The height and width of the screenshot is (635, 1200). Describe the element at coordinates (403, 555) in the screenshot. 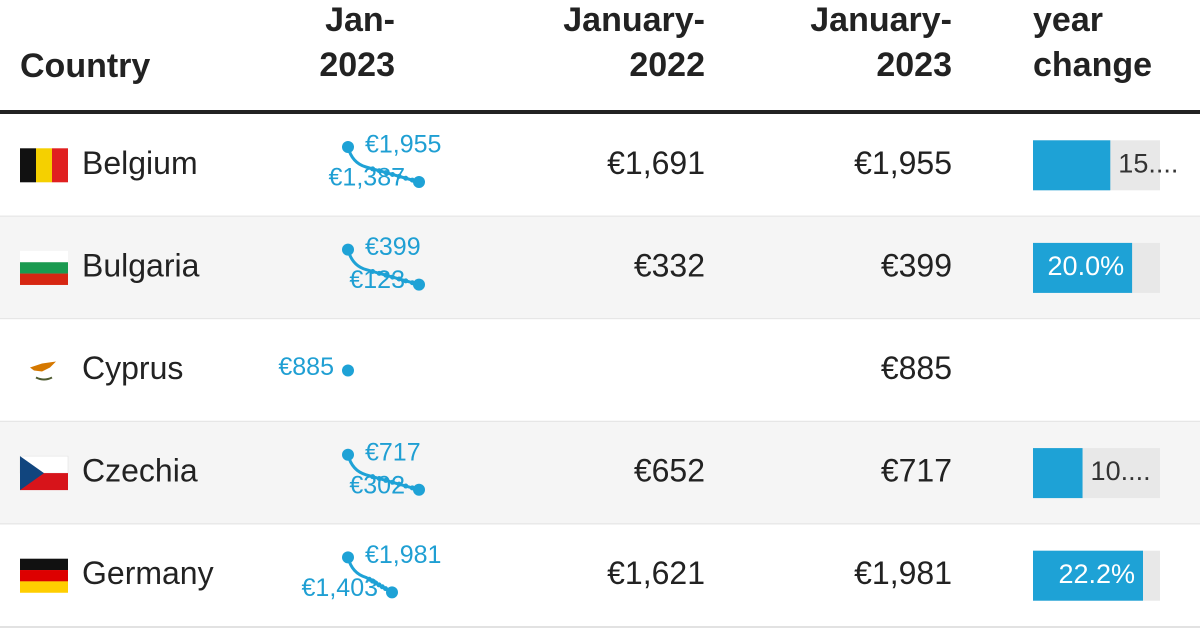

I see `spark-label-start: €1,981` at that location.